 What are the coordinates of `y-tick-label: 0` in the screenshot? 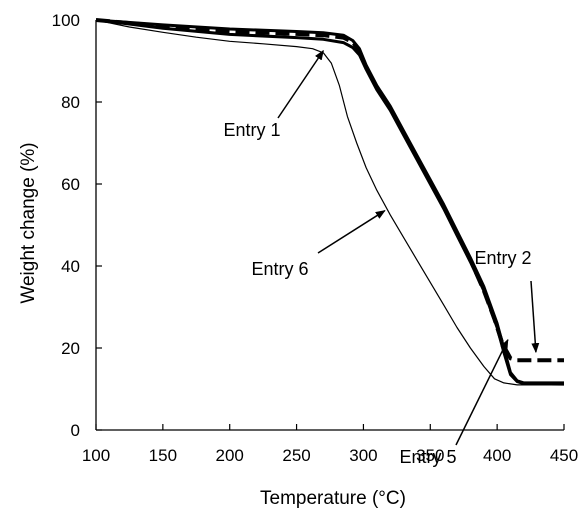 It's located at (75, 430).